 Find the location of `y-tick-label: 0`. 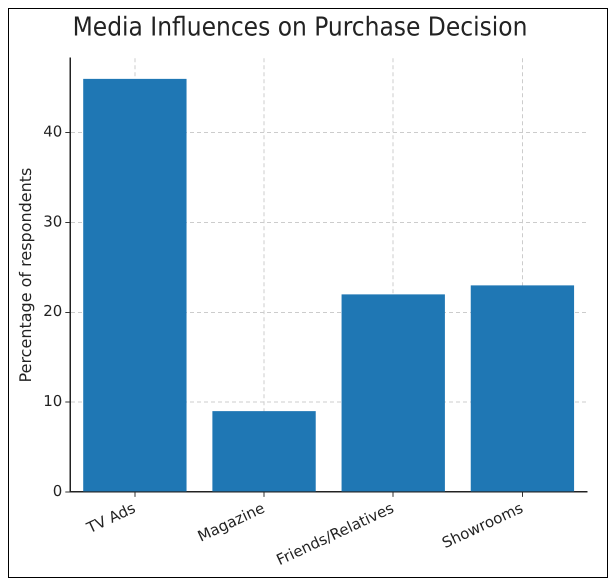

y-tick-label: 0 is located at coordinates (57, 491).